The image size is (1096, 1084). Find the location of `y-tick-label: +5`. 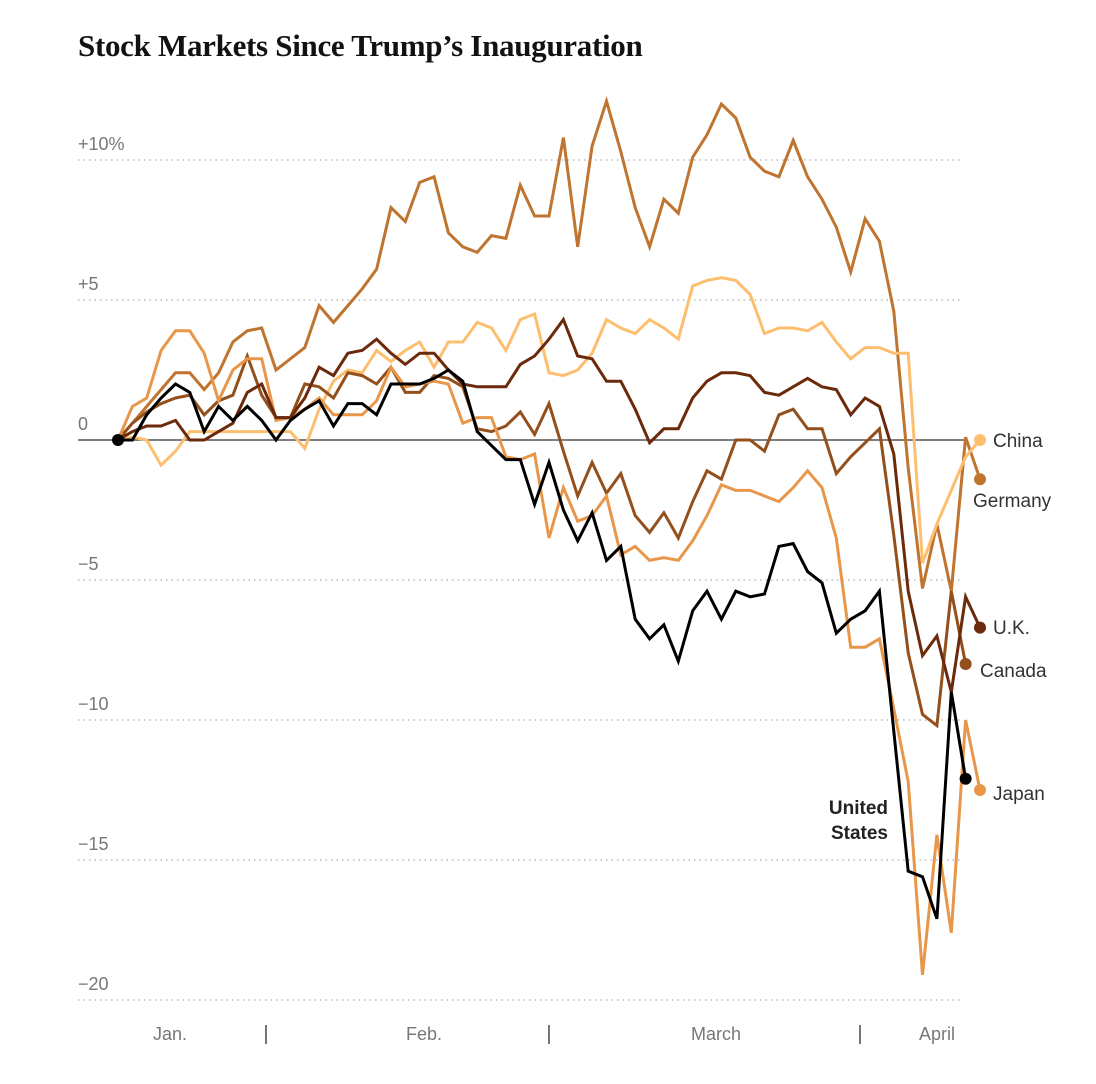

y-tick-label: +5 is located at coordinates (88, 284).